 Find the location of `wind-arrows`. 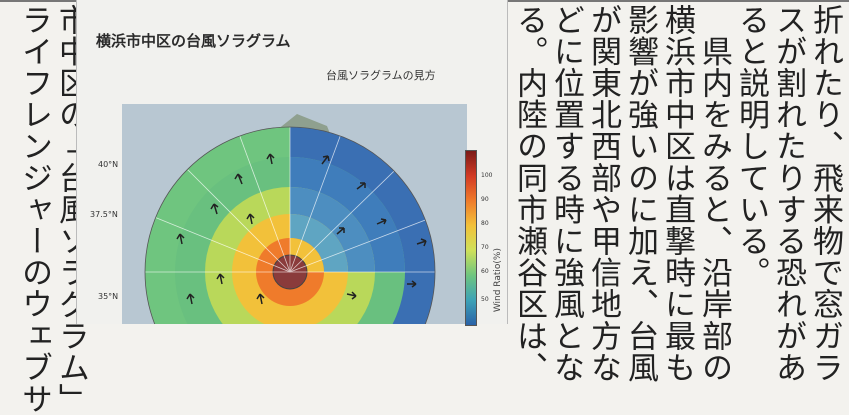

wind-arrows is located at coordinates (301, 229).